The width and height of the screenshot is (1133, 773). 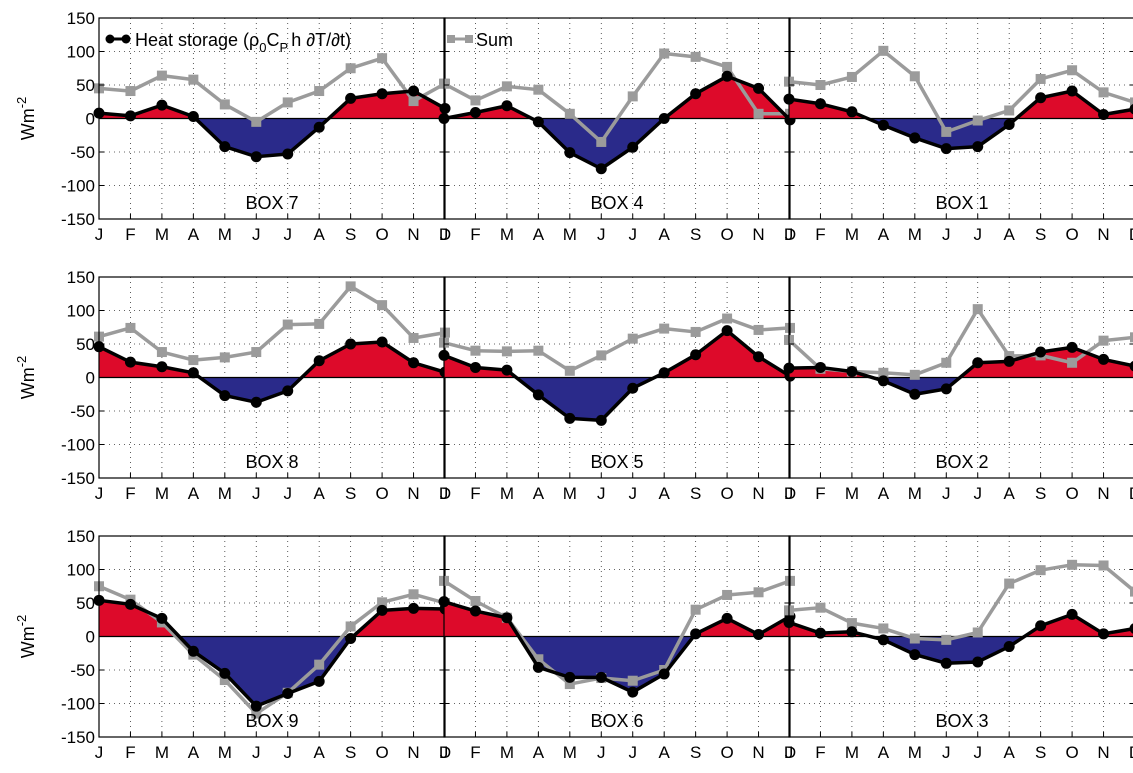 What do you see at coordinates (110, 39) in the screenshot?
I see `legend-heat-marker` at bounding box center [110, 39].